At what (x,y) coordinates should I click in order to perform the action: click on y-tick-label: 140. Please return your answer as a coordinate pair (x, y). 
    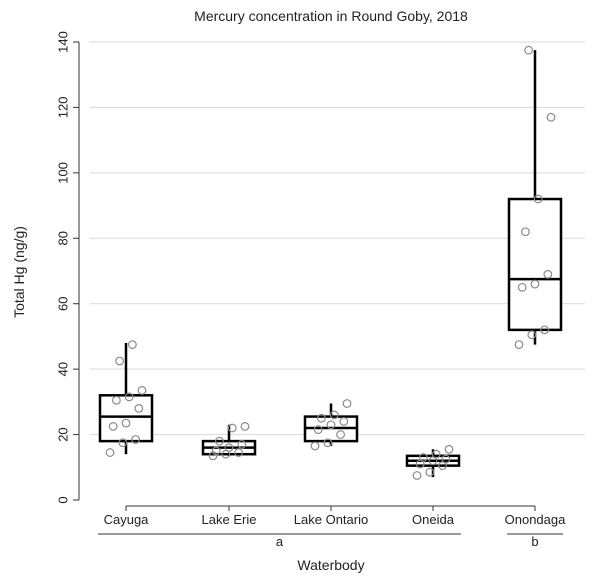
    Looking at the image, I should click on (63, 42).